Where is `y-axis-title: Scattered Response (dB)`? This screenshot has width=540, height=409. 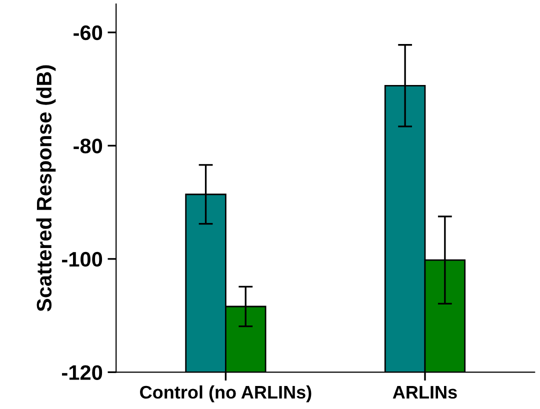
y-axis-title: Scattered Response (dB) is located at coordinates (46, 188).